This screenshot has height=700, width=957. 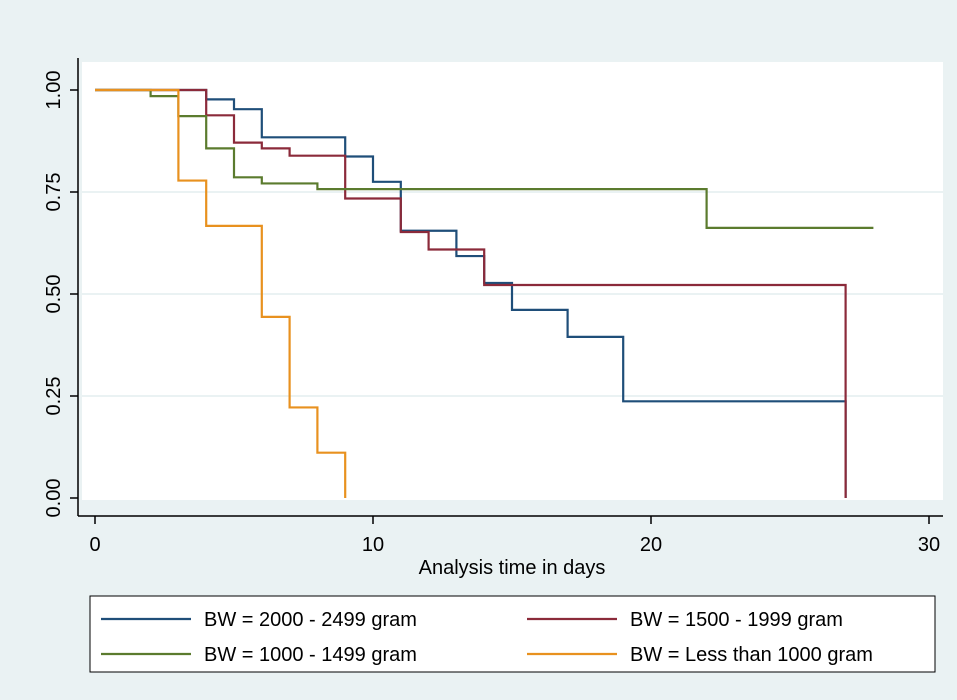 What do you see at coordinates (54, 396) in the screenshot?
I see `y-tick-label: 0.25` at bounding box center [54, 396].